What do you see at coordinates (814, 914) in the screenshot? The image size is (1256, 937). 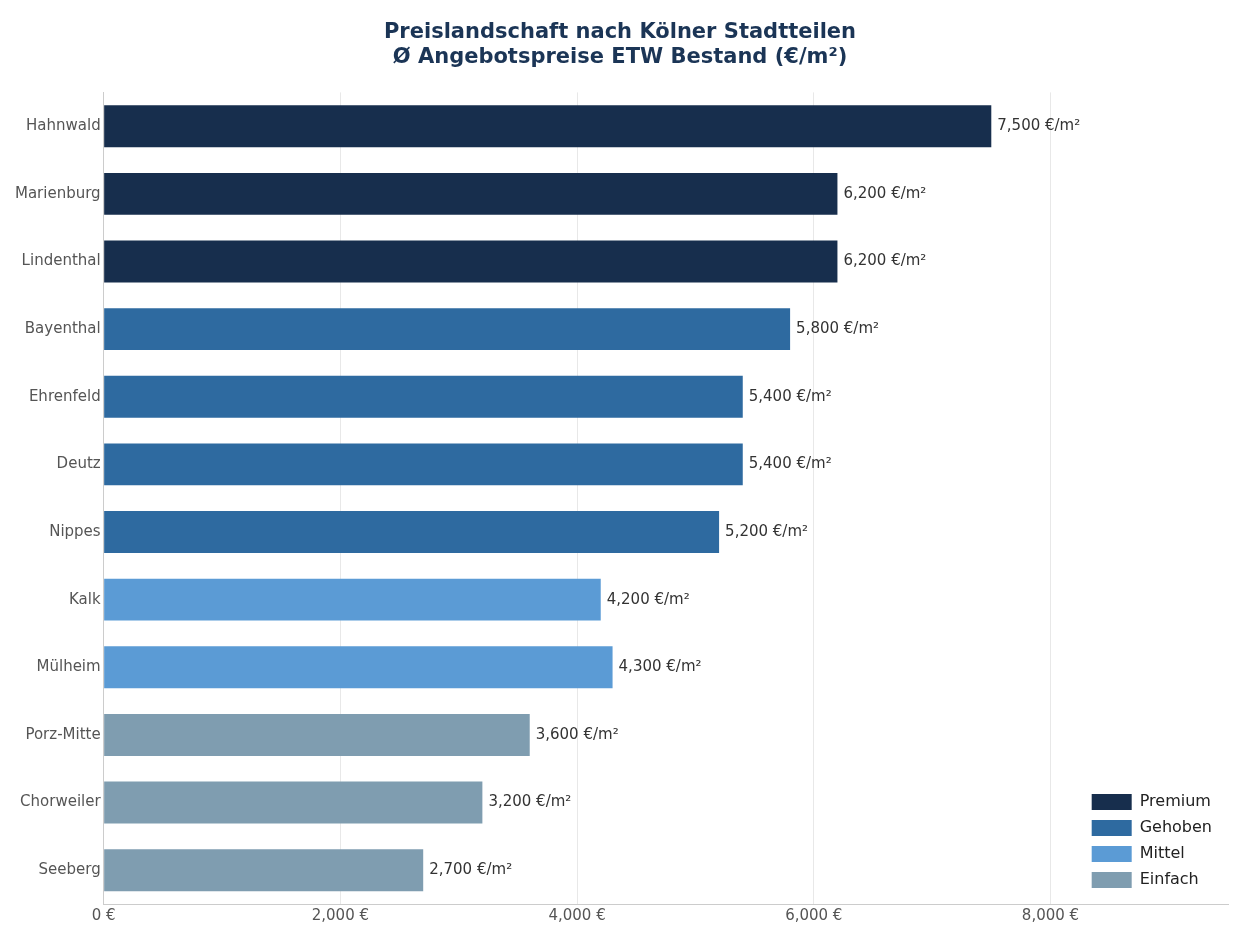 I see `x-tick-label: 6,000 €` at bounding box center [814, 914].